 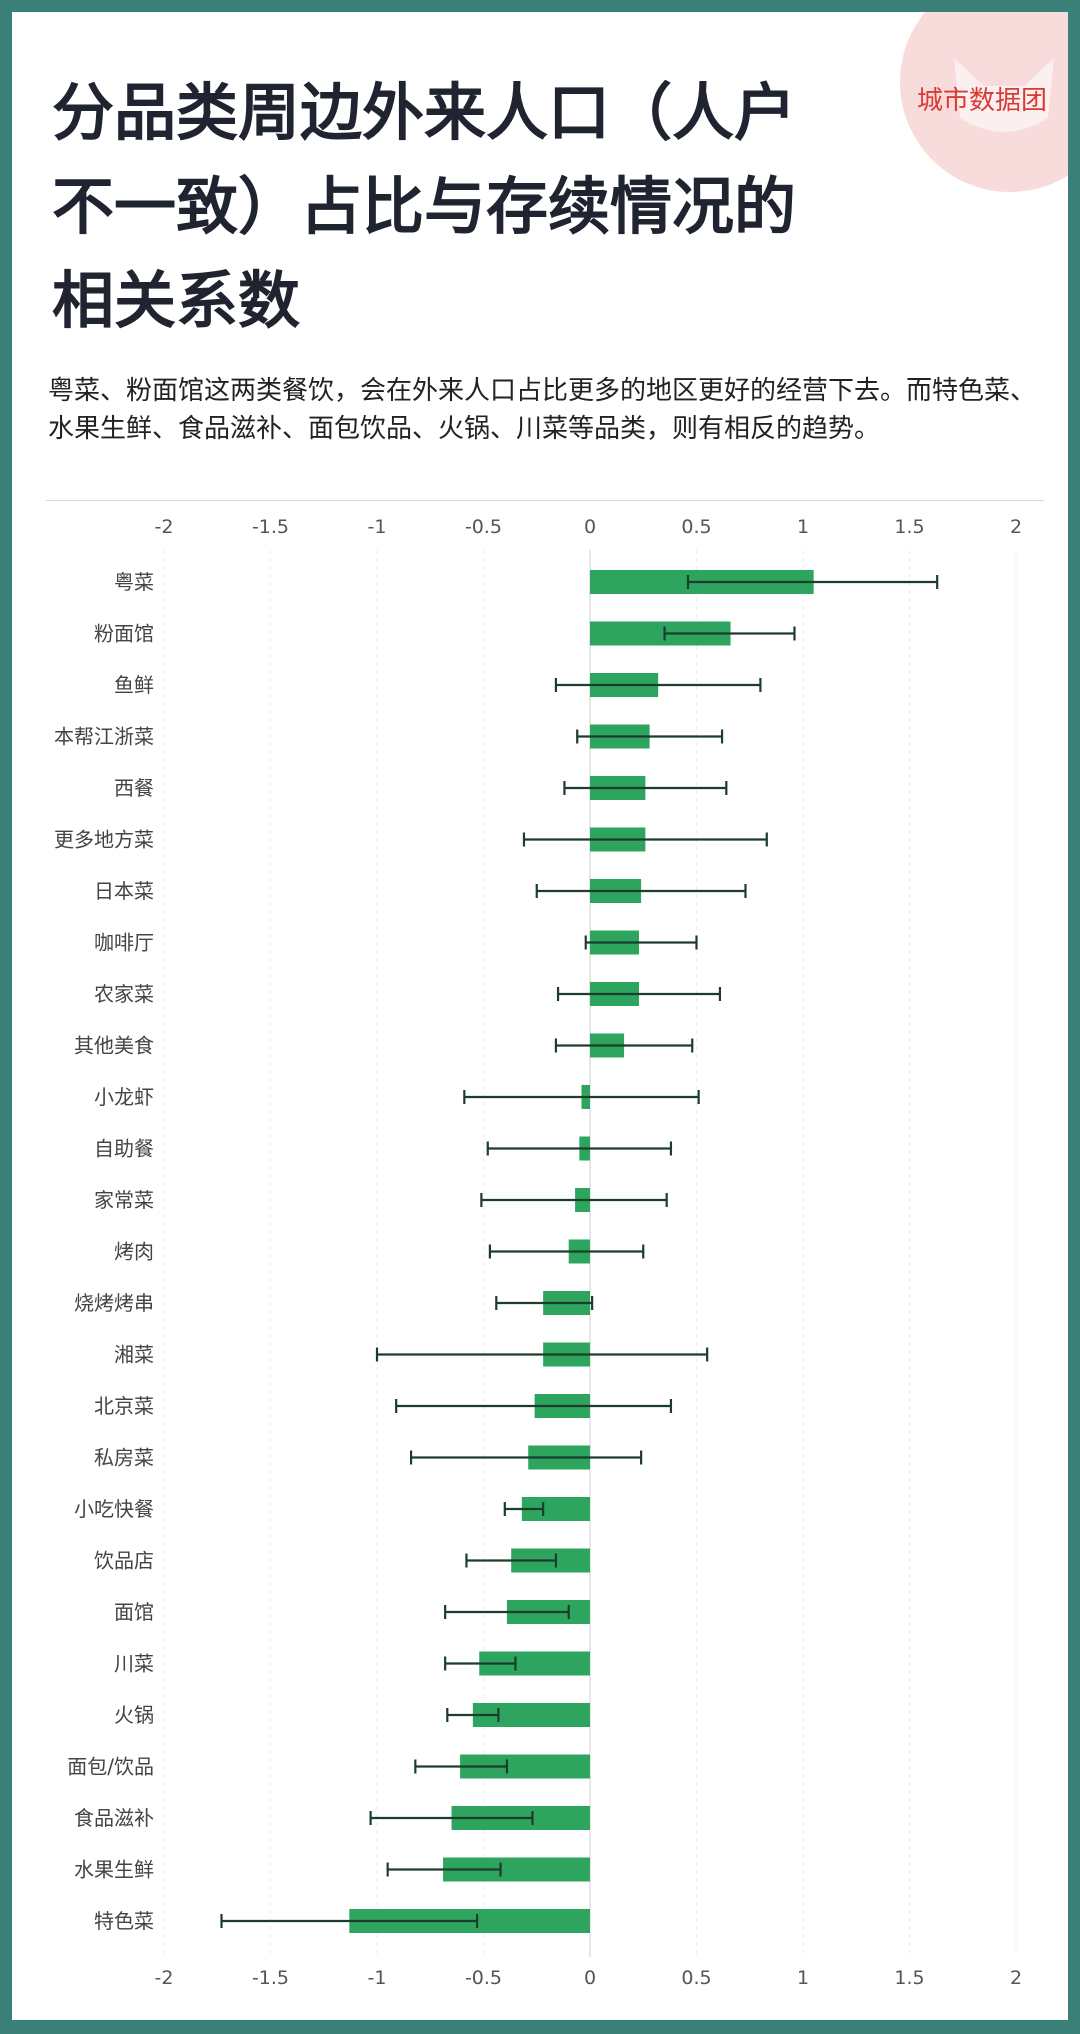 I want to click on title-line-1: 分品类周边外来人口（人户, so click(x=424, y=112).